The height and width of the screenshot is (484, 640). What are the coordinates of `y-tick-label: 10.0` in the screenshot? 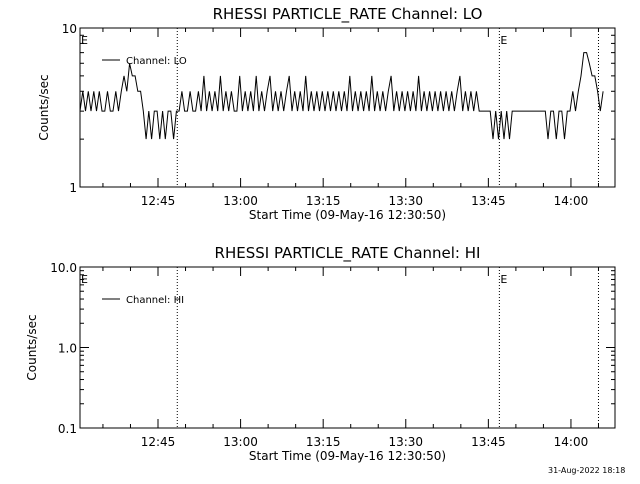 It's located at (63, 268).